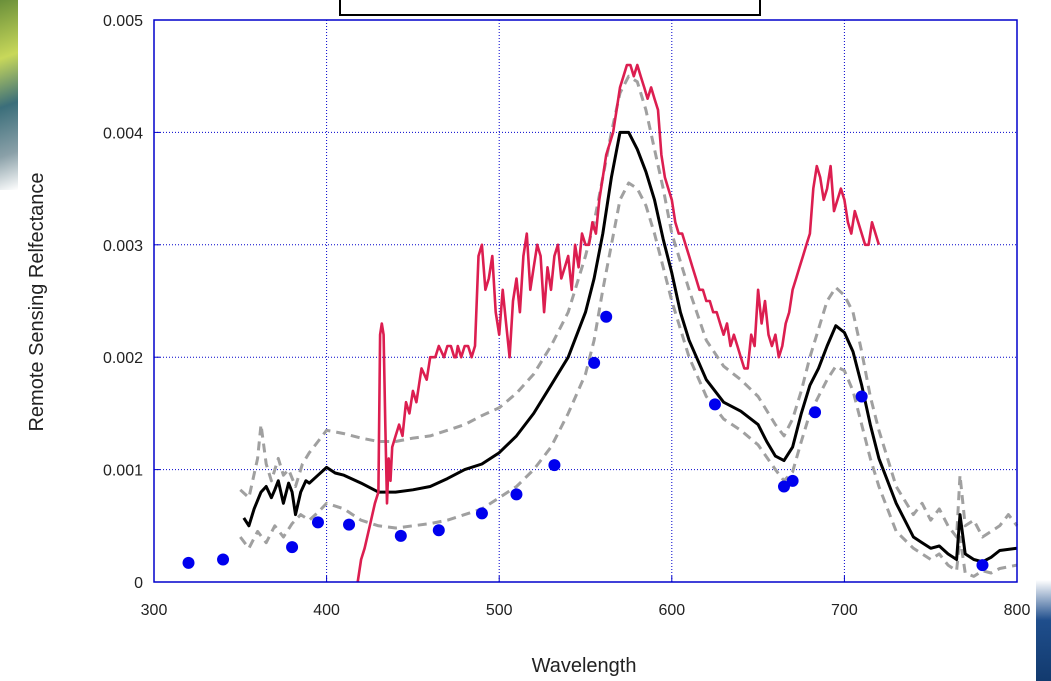  Describe the element at coordinates (1017, 610) in the screenshot. I see `x-tick-label: 800` at that location.